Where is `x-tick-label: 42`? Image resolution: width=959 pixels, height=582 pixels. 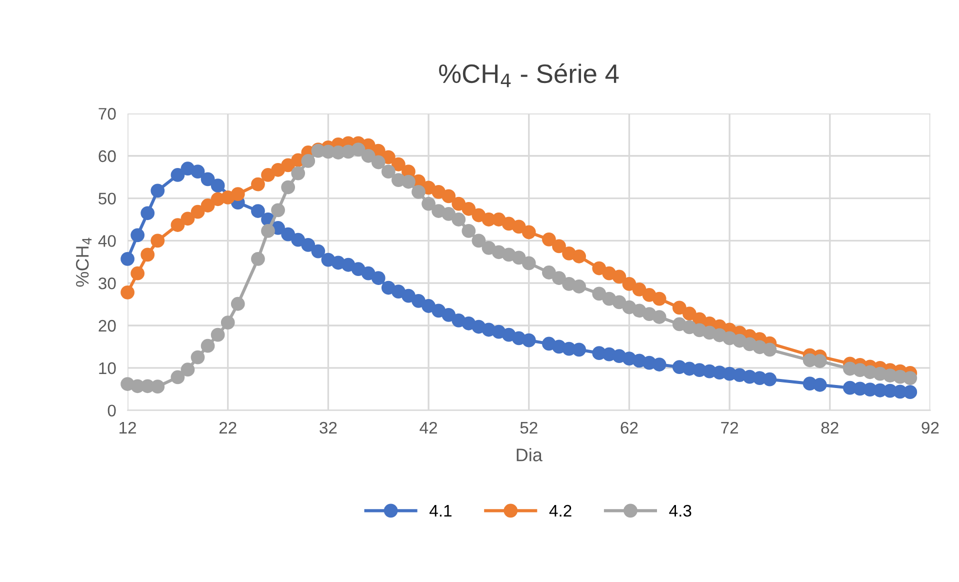
x-tick-label: 42 is located at coordinates (428, 428).